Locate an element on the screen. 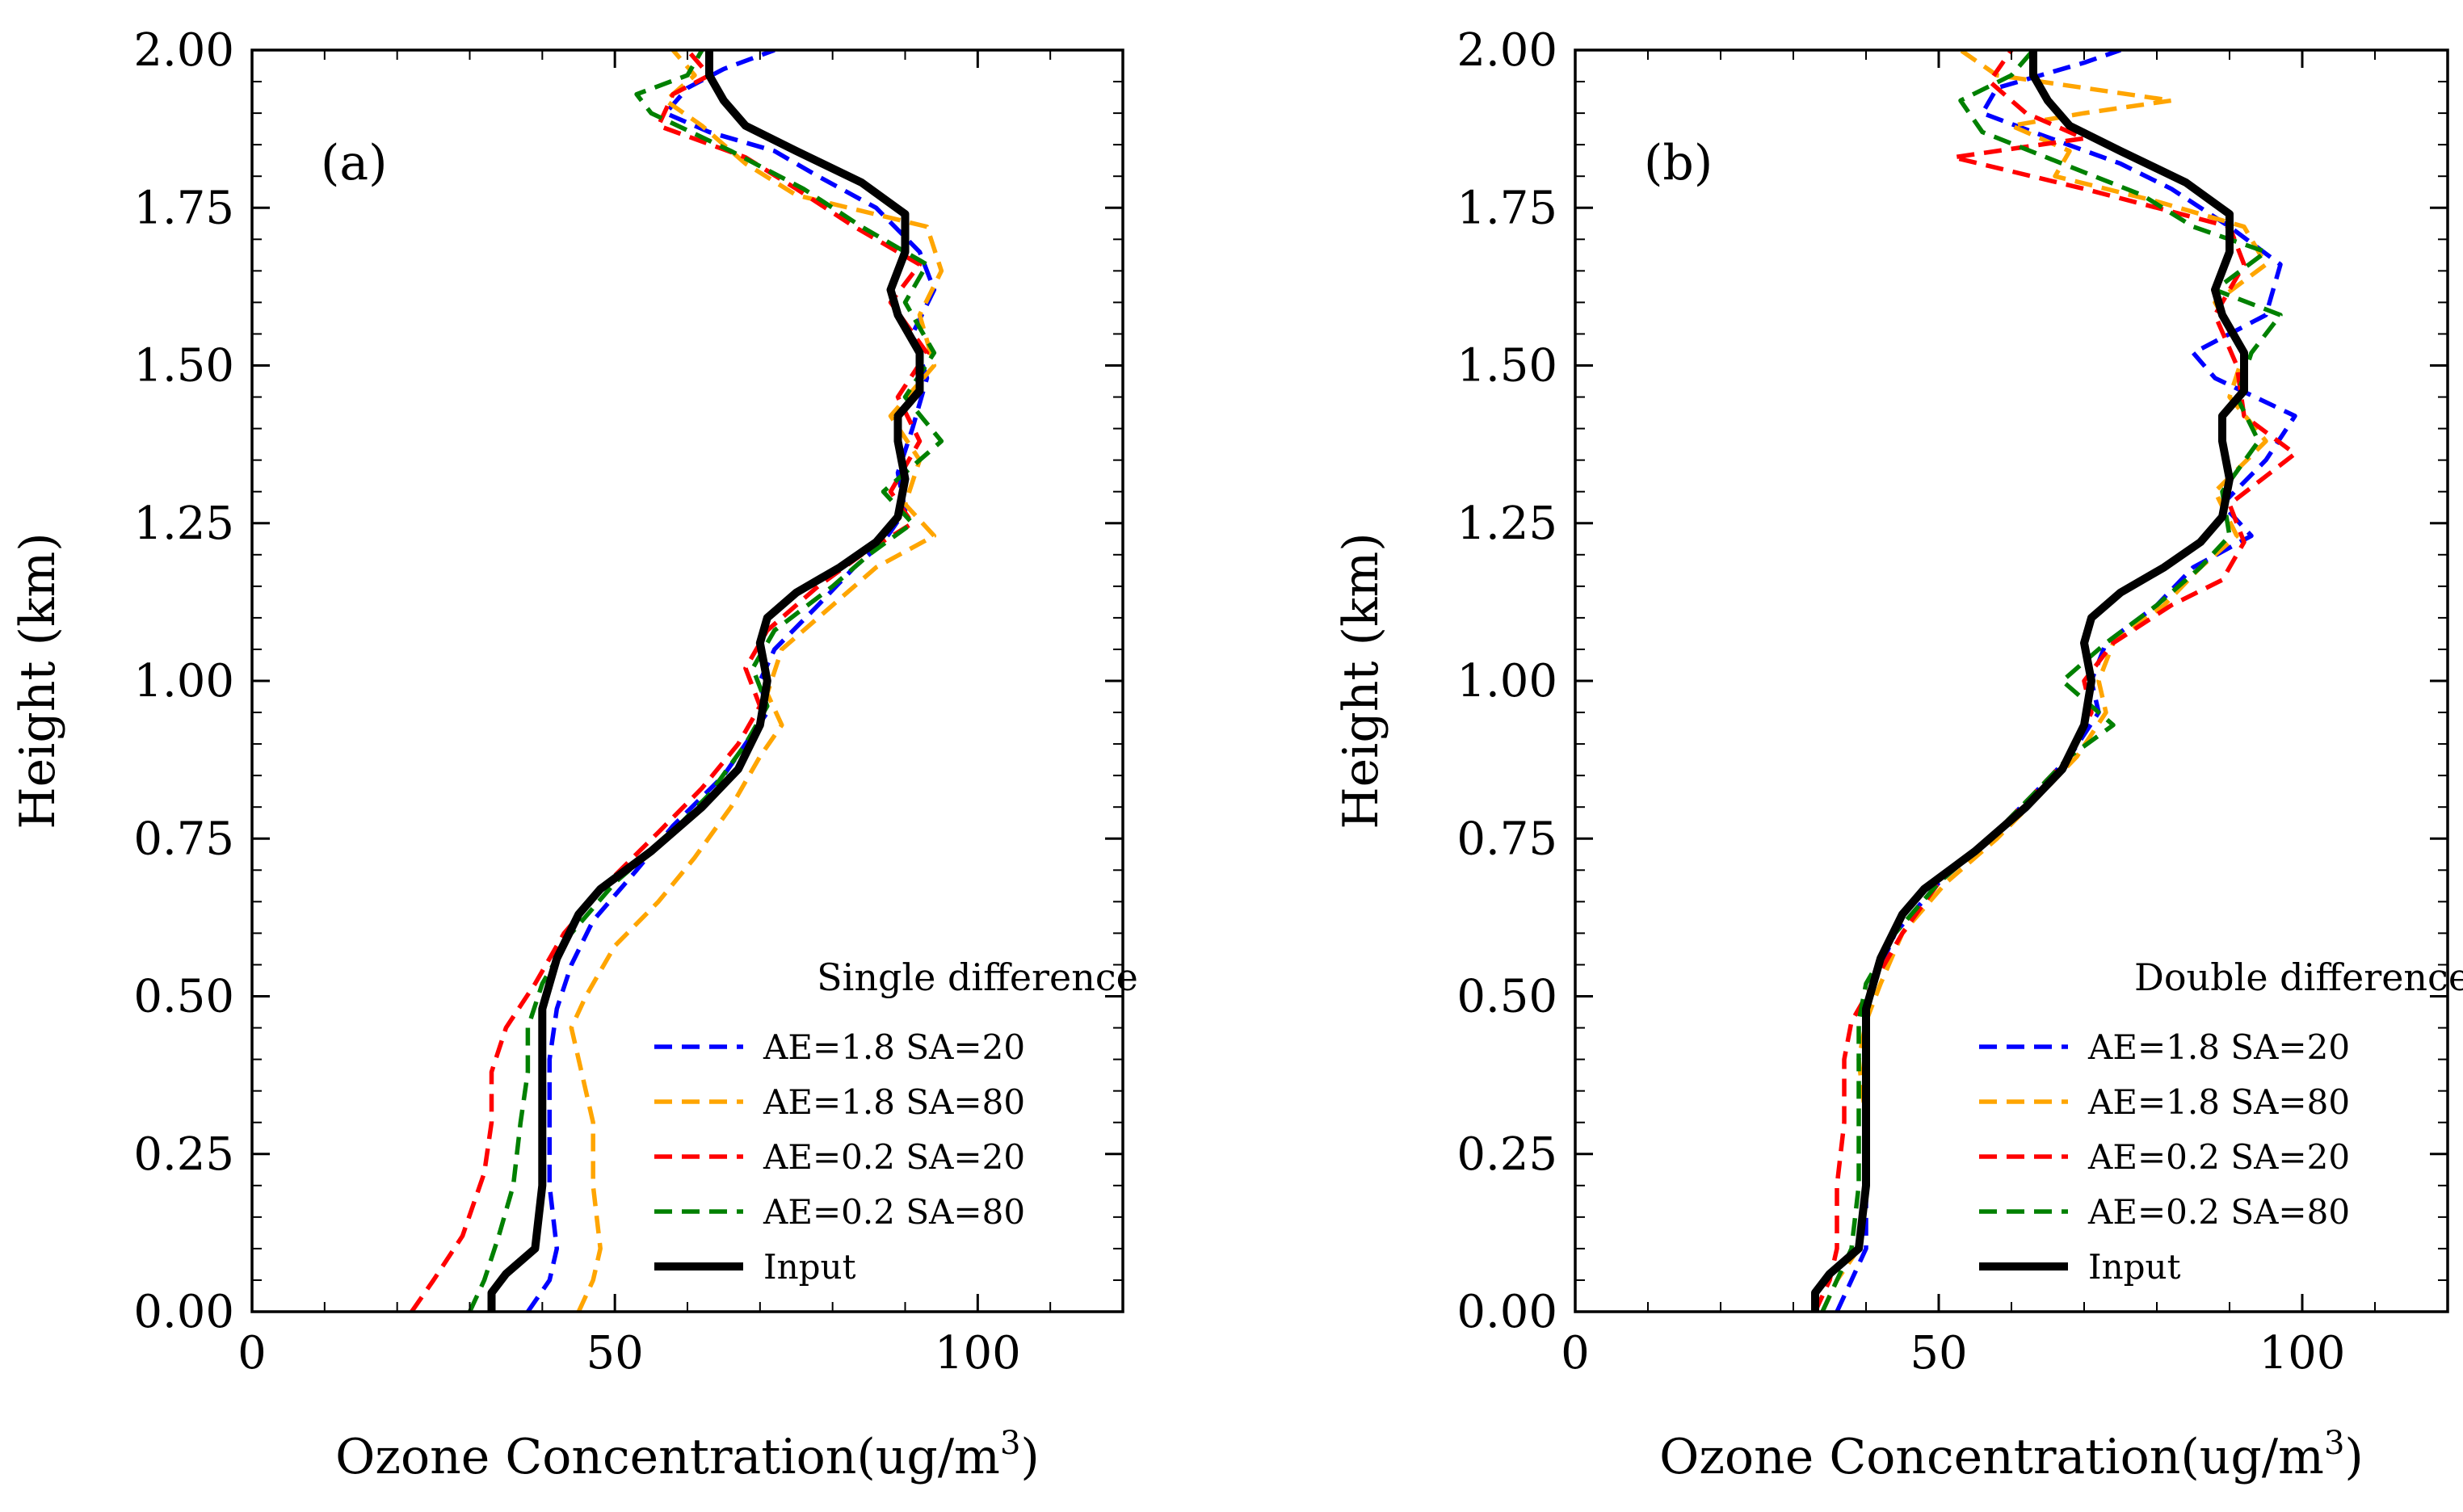 Image resolution: width=2463 pixels, height=1512 pixels. panel-label: (a) is located at coordinates (354, 163).